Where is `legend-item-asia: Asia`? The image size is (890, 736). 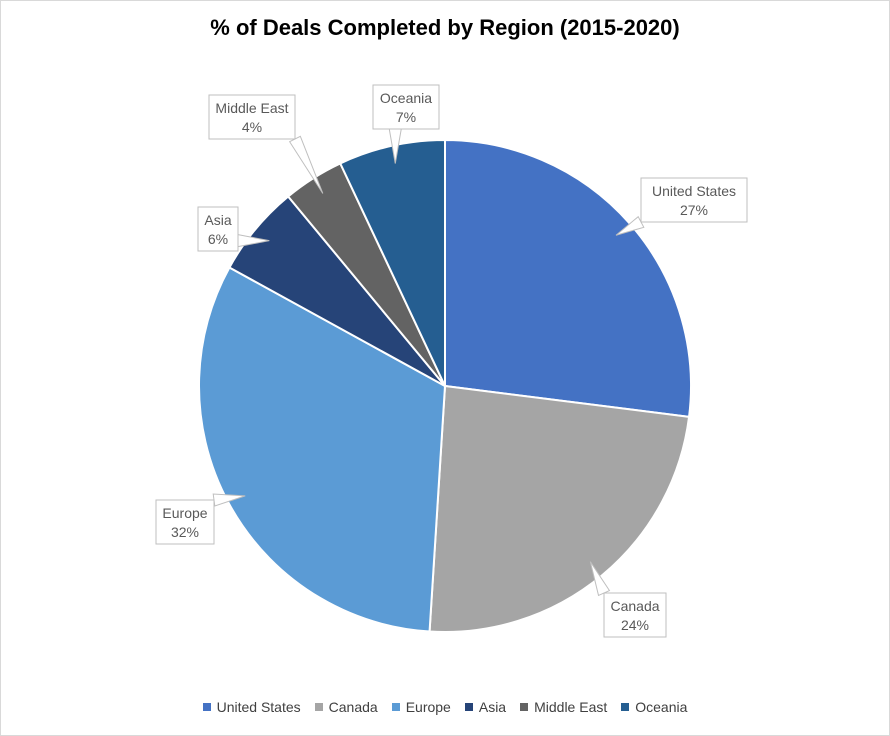
legend-item-asia: Asia is located at coordinates (485, 707).